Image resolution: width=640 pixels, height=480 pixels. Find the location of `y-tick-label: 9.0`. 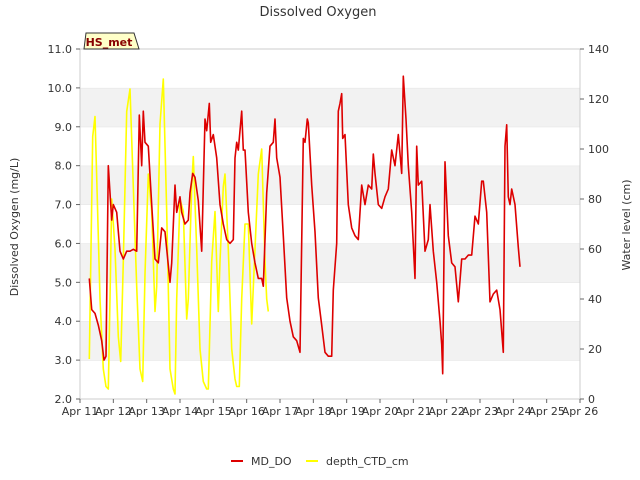

y-tick-label: 9.0 is located at coordinates (64, 127).